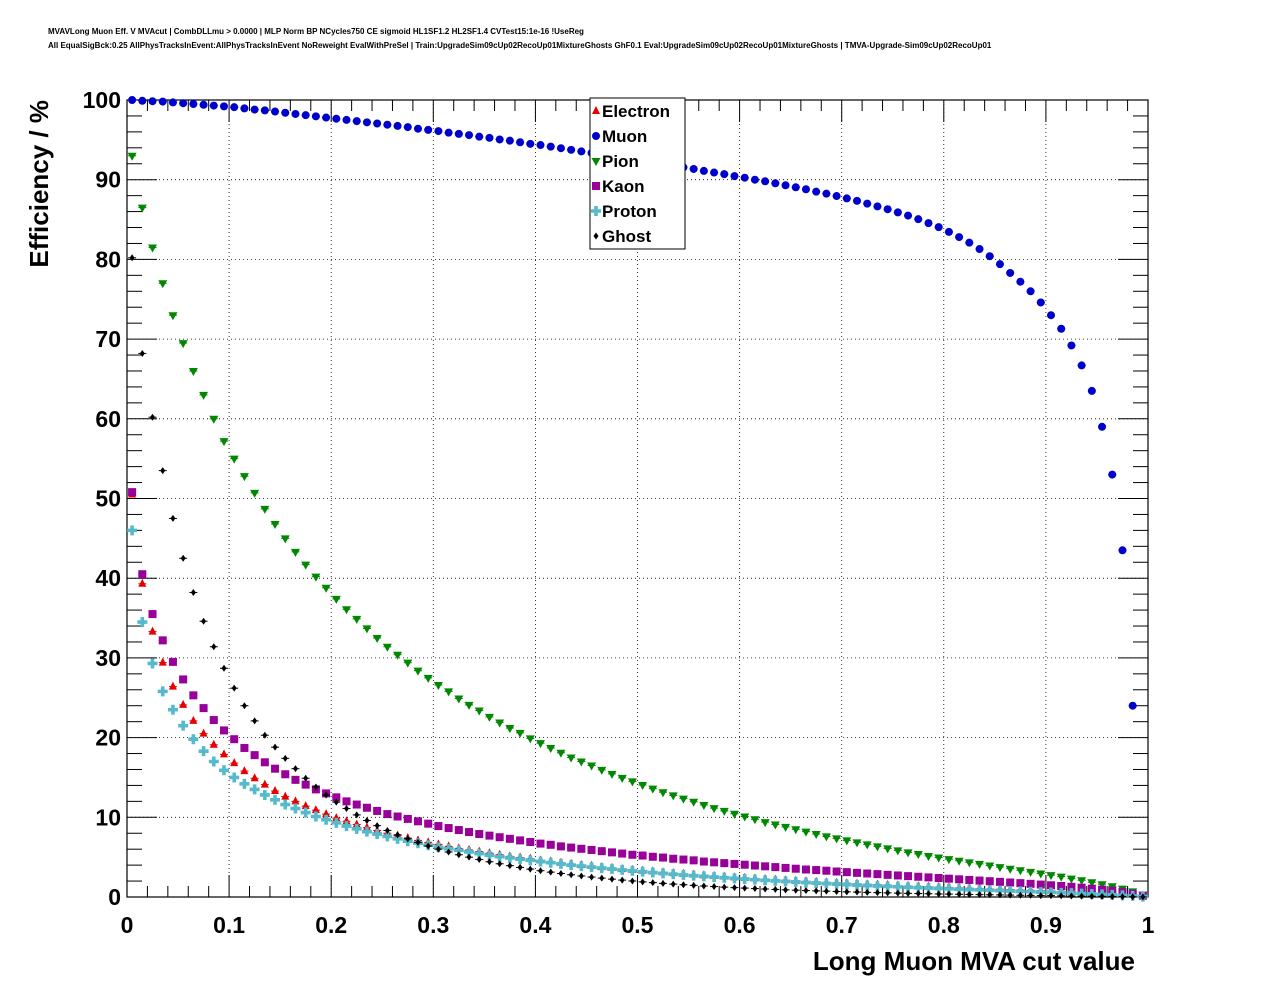 This screenshot has width=1276, height=996. What do you see at coordinates (114, 897) in the screenshot?
I see `y-tick-label: 0` at bounding box center [114, 897].